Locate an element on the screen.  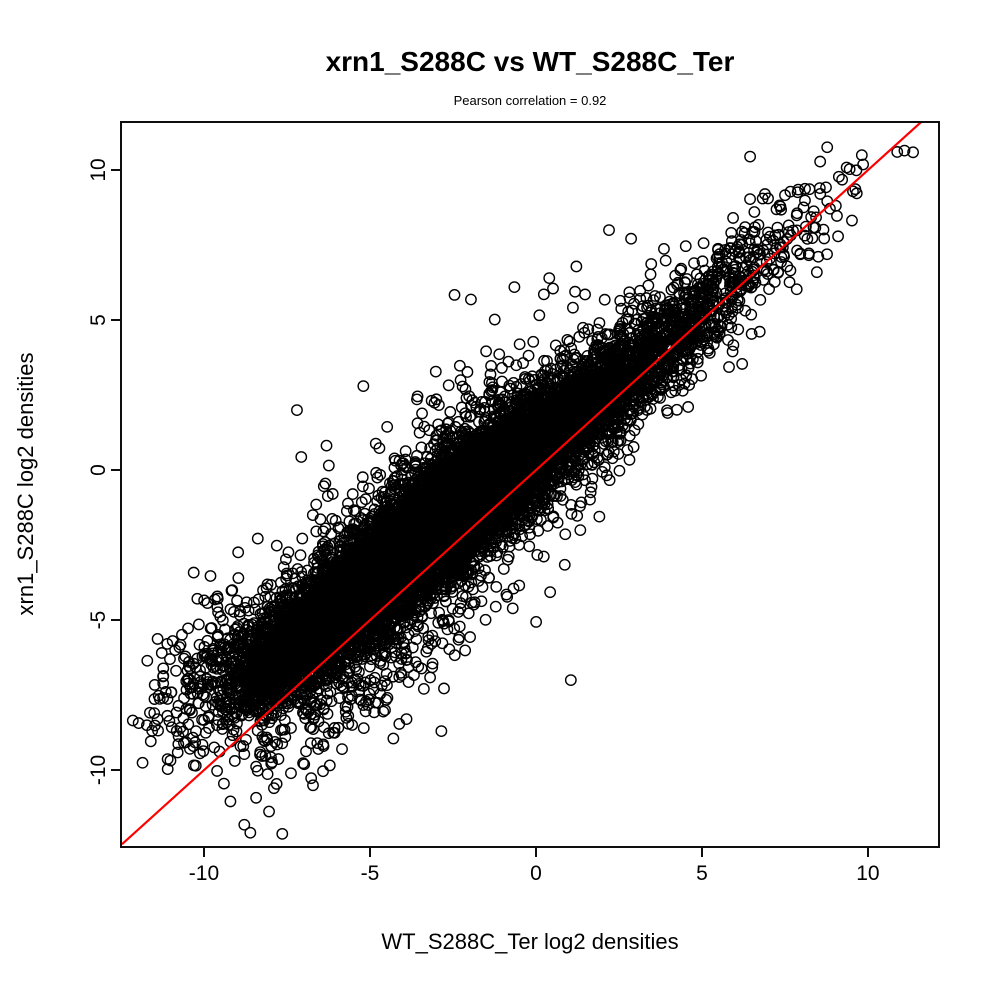
x-axis-tick-label: 10 is located at coordinates (868, 873).